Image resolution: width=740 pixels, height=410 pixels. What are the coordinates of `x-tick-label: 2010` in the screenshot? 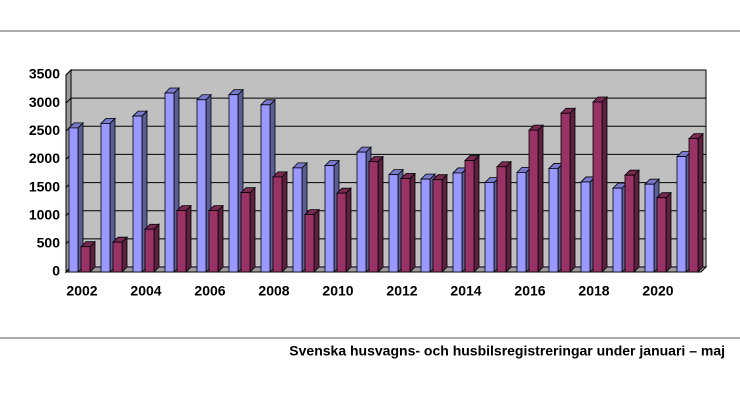 It's located at (337, 291).